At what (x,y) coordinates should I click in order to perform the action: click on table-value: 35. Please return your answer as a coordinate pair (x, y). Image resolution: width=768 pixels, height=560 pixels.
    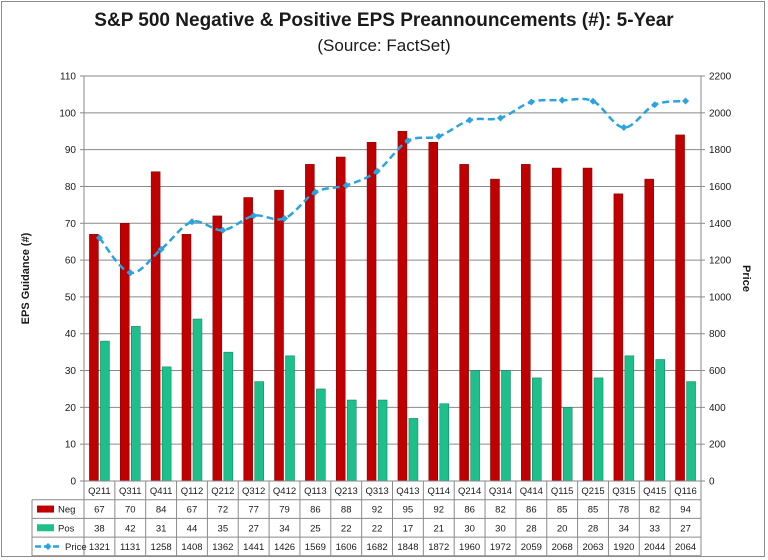
    Looking at the image, I should click on (223, 528).